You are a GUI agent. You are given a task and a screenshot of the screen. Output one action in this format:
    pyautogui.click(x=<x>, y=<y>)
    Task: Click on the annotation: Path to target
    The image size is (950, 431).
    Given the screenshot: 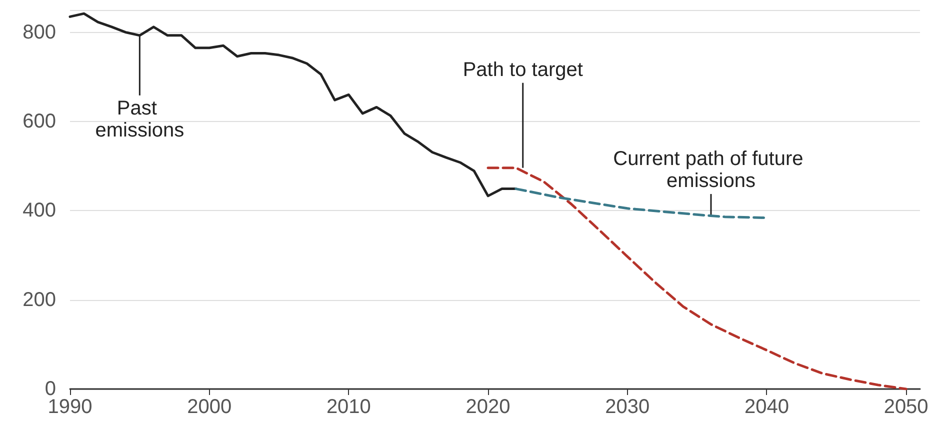 What is the action you would take?
    pyautogui.click(x=523, y=69)
    